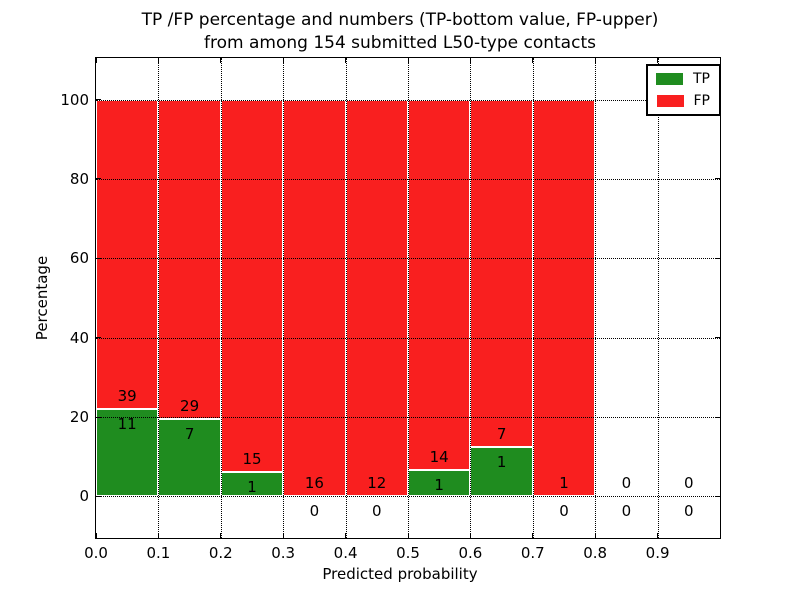  Describe the element at coordinates (595, 553) in the screenshot. I see `x-tick-label-0.8: 0.8` at that location.